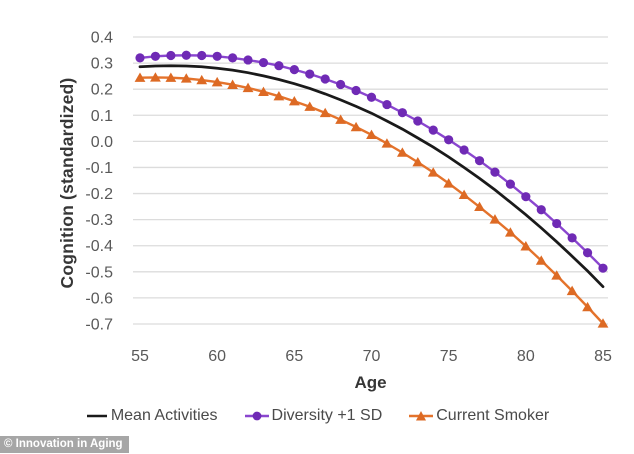 This screenshot has height=454, width=634. Describe the element at coordinates (99, 298) in the screenshot. I see `y-tick-label: -0.6` at that location.